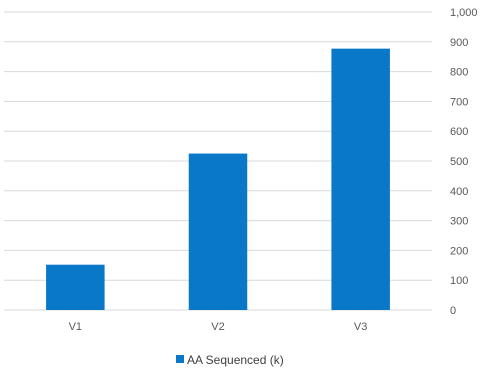  Describe the element at coordinates (459, 162) in the screenshot. I see `y-tick-label: 500` at that location.